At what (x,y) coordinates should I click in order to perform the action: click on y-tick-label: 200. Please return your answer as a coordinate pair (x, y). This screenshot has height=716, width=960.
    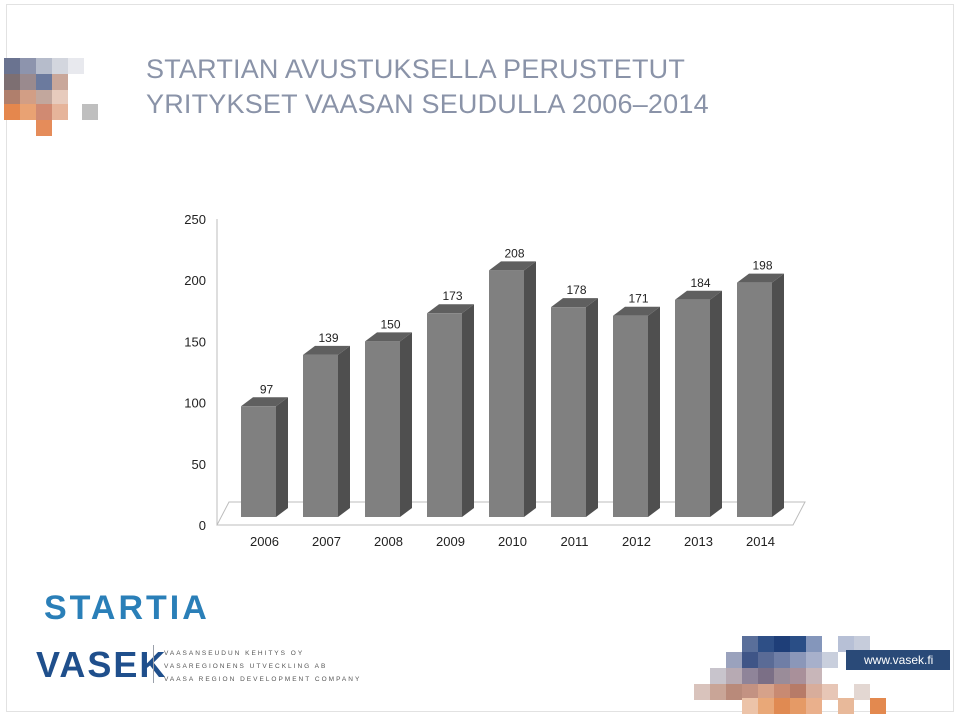
    Looking at the image, I should click on (195, 280).